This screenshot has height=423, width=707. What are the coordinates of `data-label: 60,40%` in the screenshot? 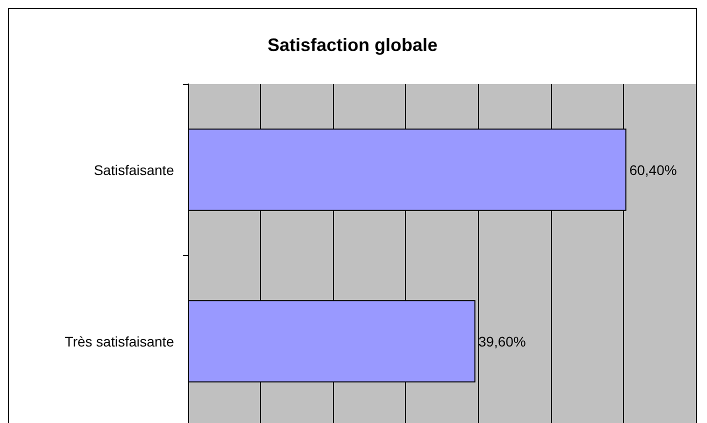 It's located at (653, 170).